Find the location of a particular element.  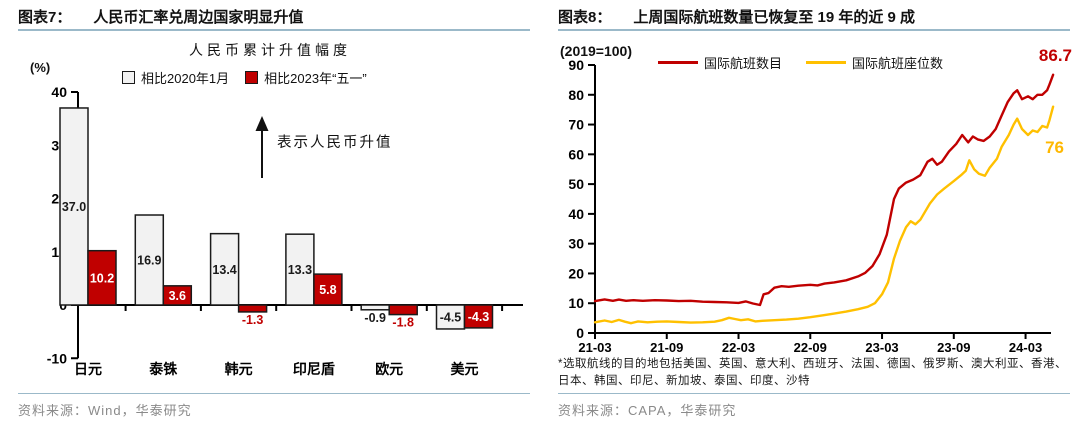

bar-value-label: 37.0 is located at coordinates (74, 207).